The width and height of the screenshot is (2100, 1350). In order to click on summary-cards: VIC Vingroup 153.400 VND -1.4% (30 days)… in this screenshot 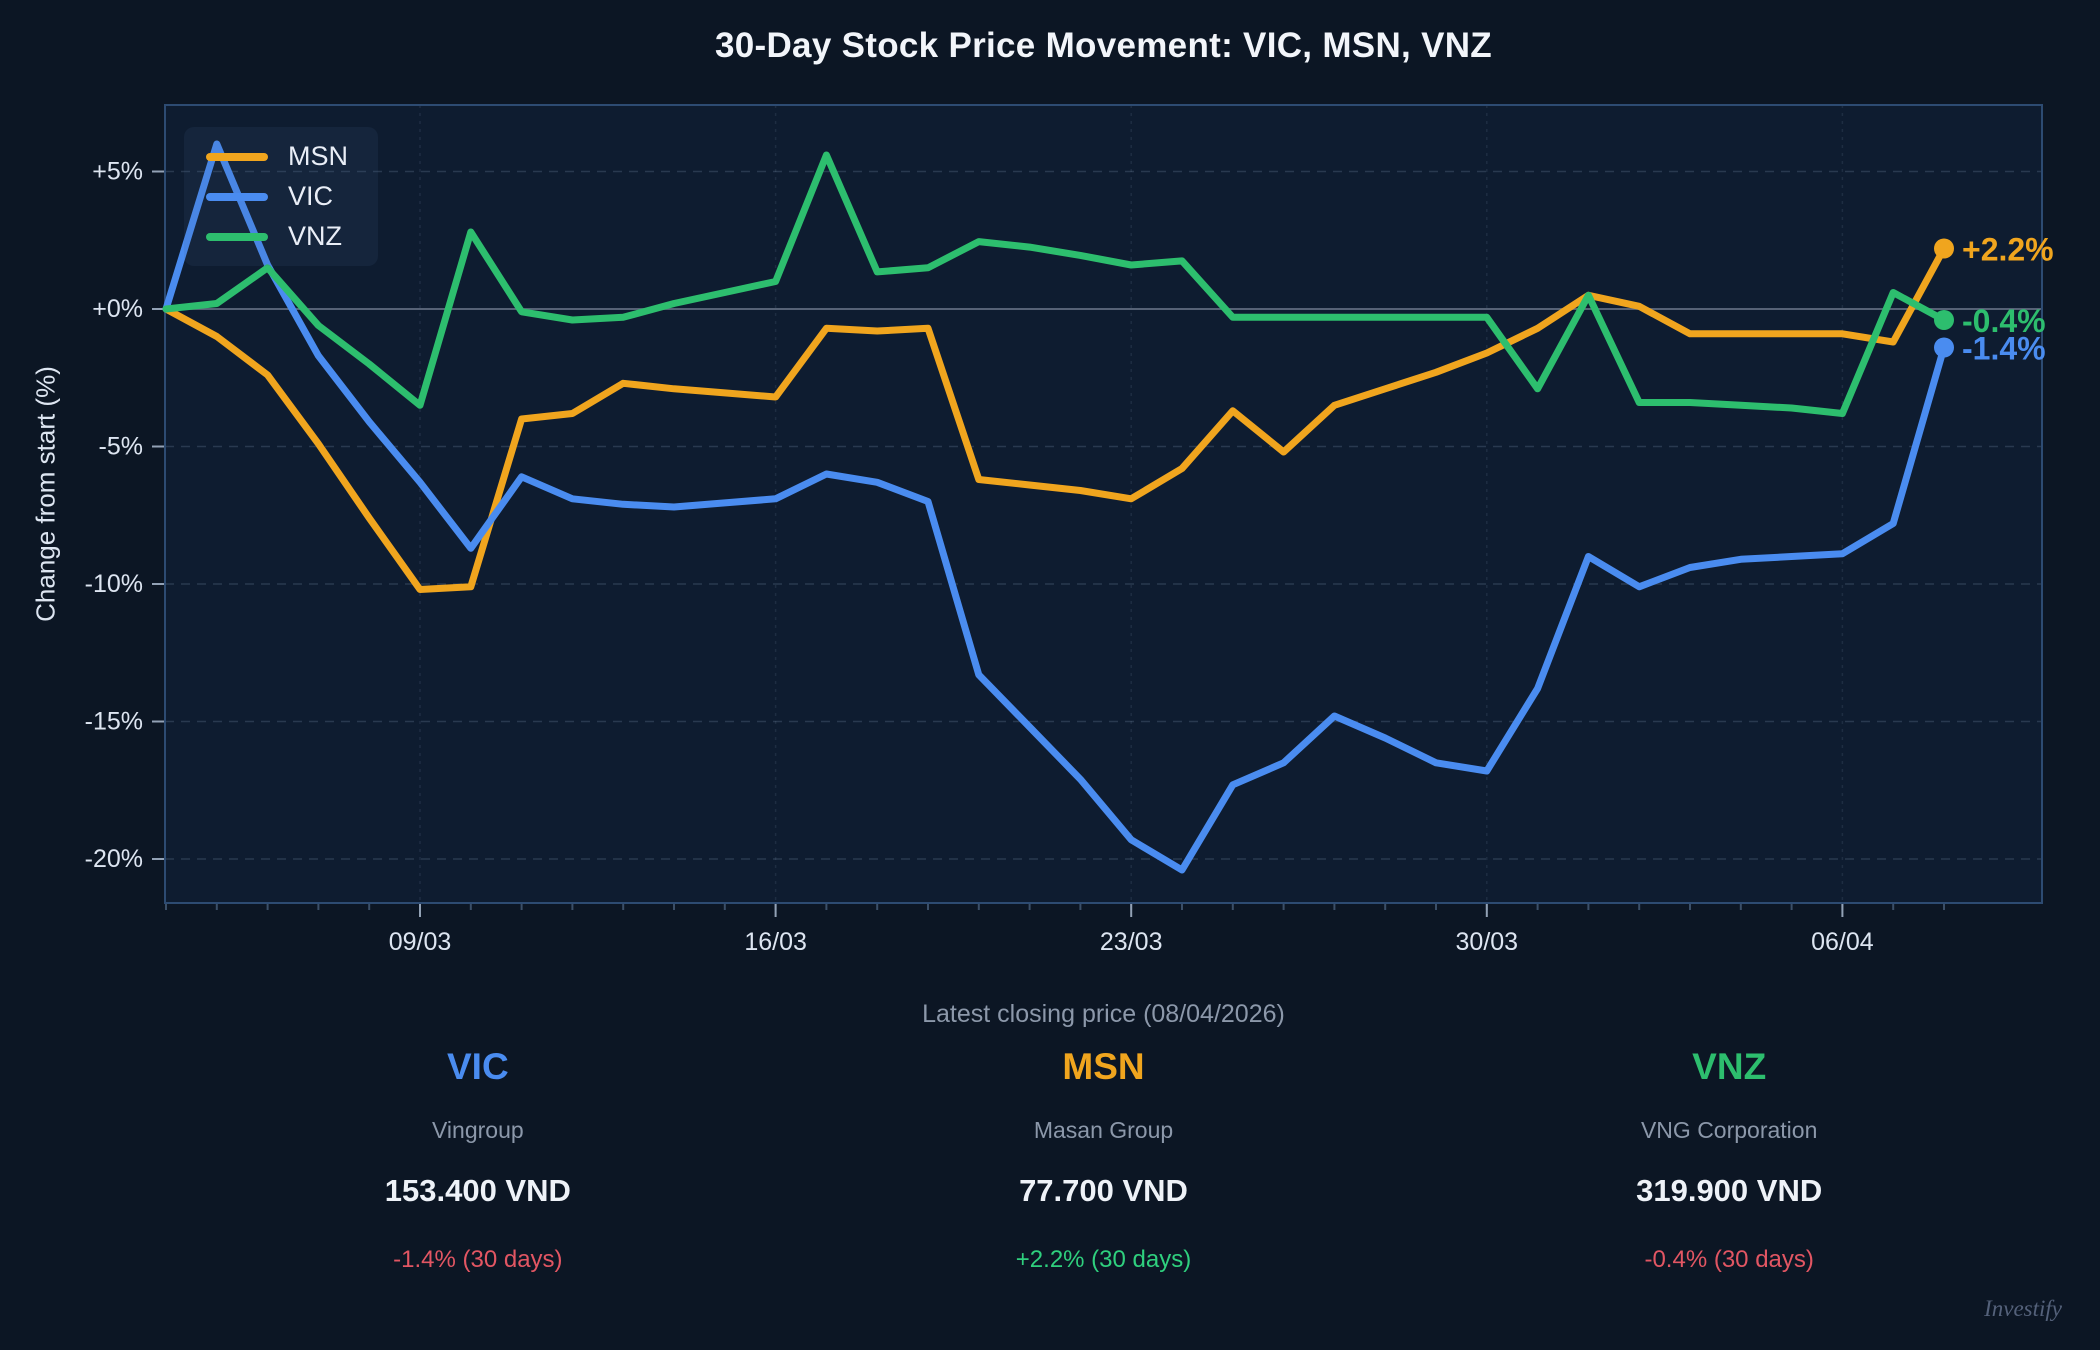, I will do `click(1103, 1160)`.